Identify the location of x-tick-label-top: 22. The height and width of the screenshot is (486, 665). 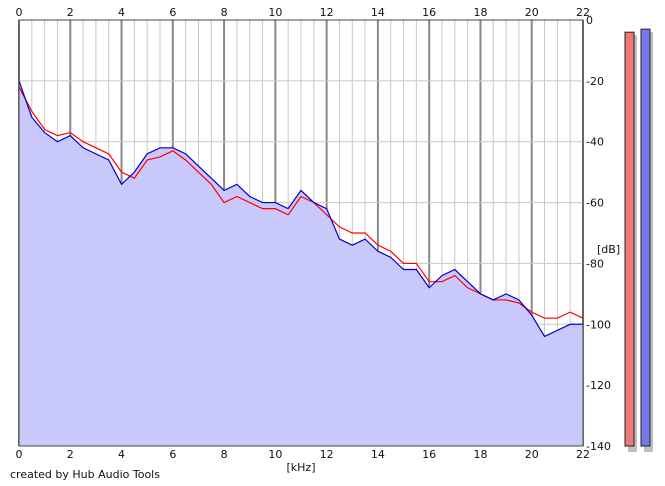
(583, 12).